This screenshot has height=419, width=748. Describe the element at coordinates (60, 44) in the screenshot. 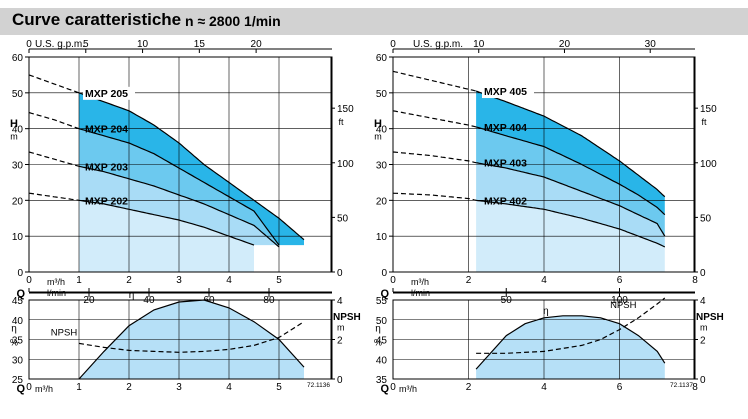

I see `p1-gpm-unit-label: U.S. g.p.m.` at that location.